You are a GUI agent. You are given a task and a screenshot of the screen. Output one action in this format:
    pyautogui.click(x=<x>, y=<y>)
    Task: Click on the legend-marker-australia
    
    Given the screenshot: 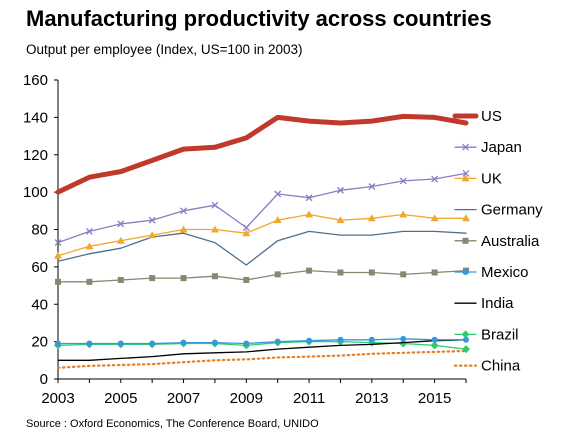 What is the action you would take?
    pyautogui.click(x=465, y=240)
    